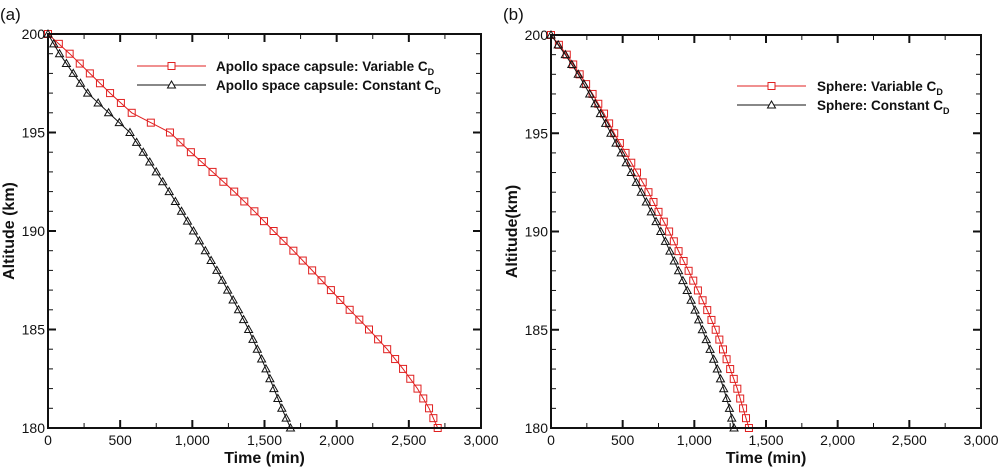 This screenshot has height=467, width=1000. I want to click on y-tick-label: 180, so click(34, 428).